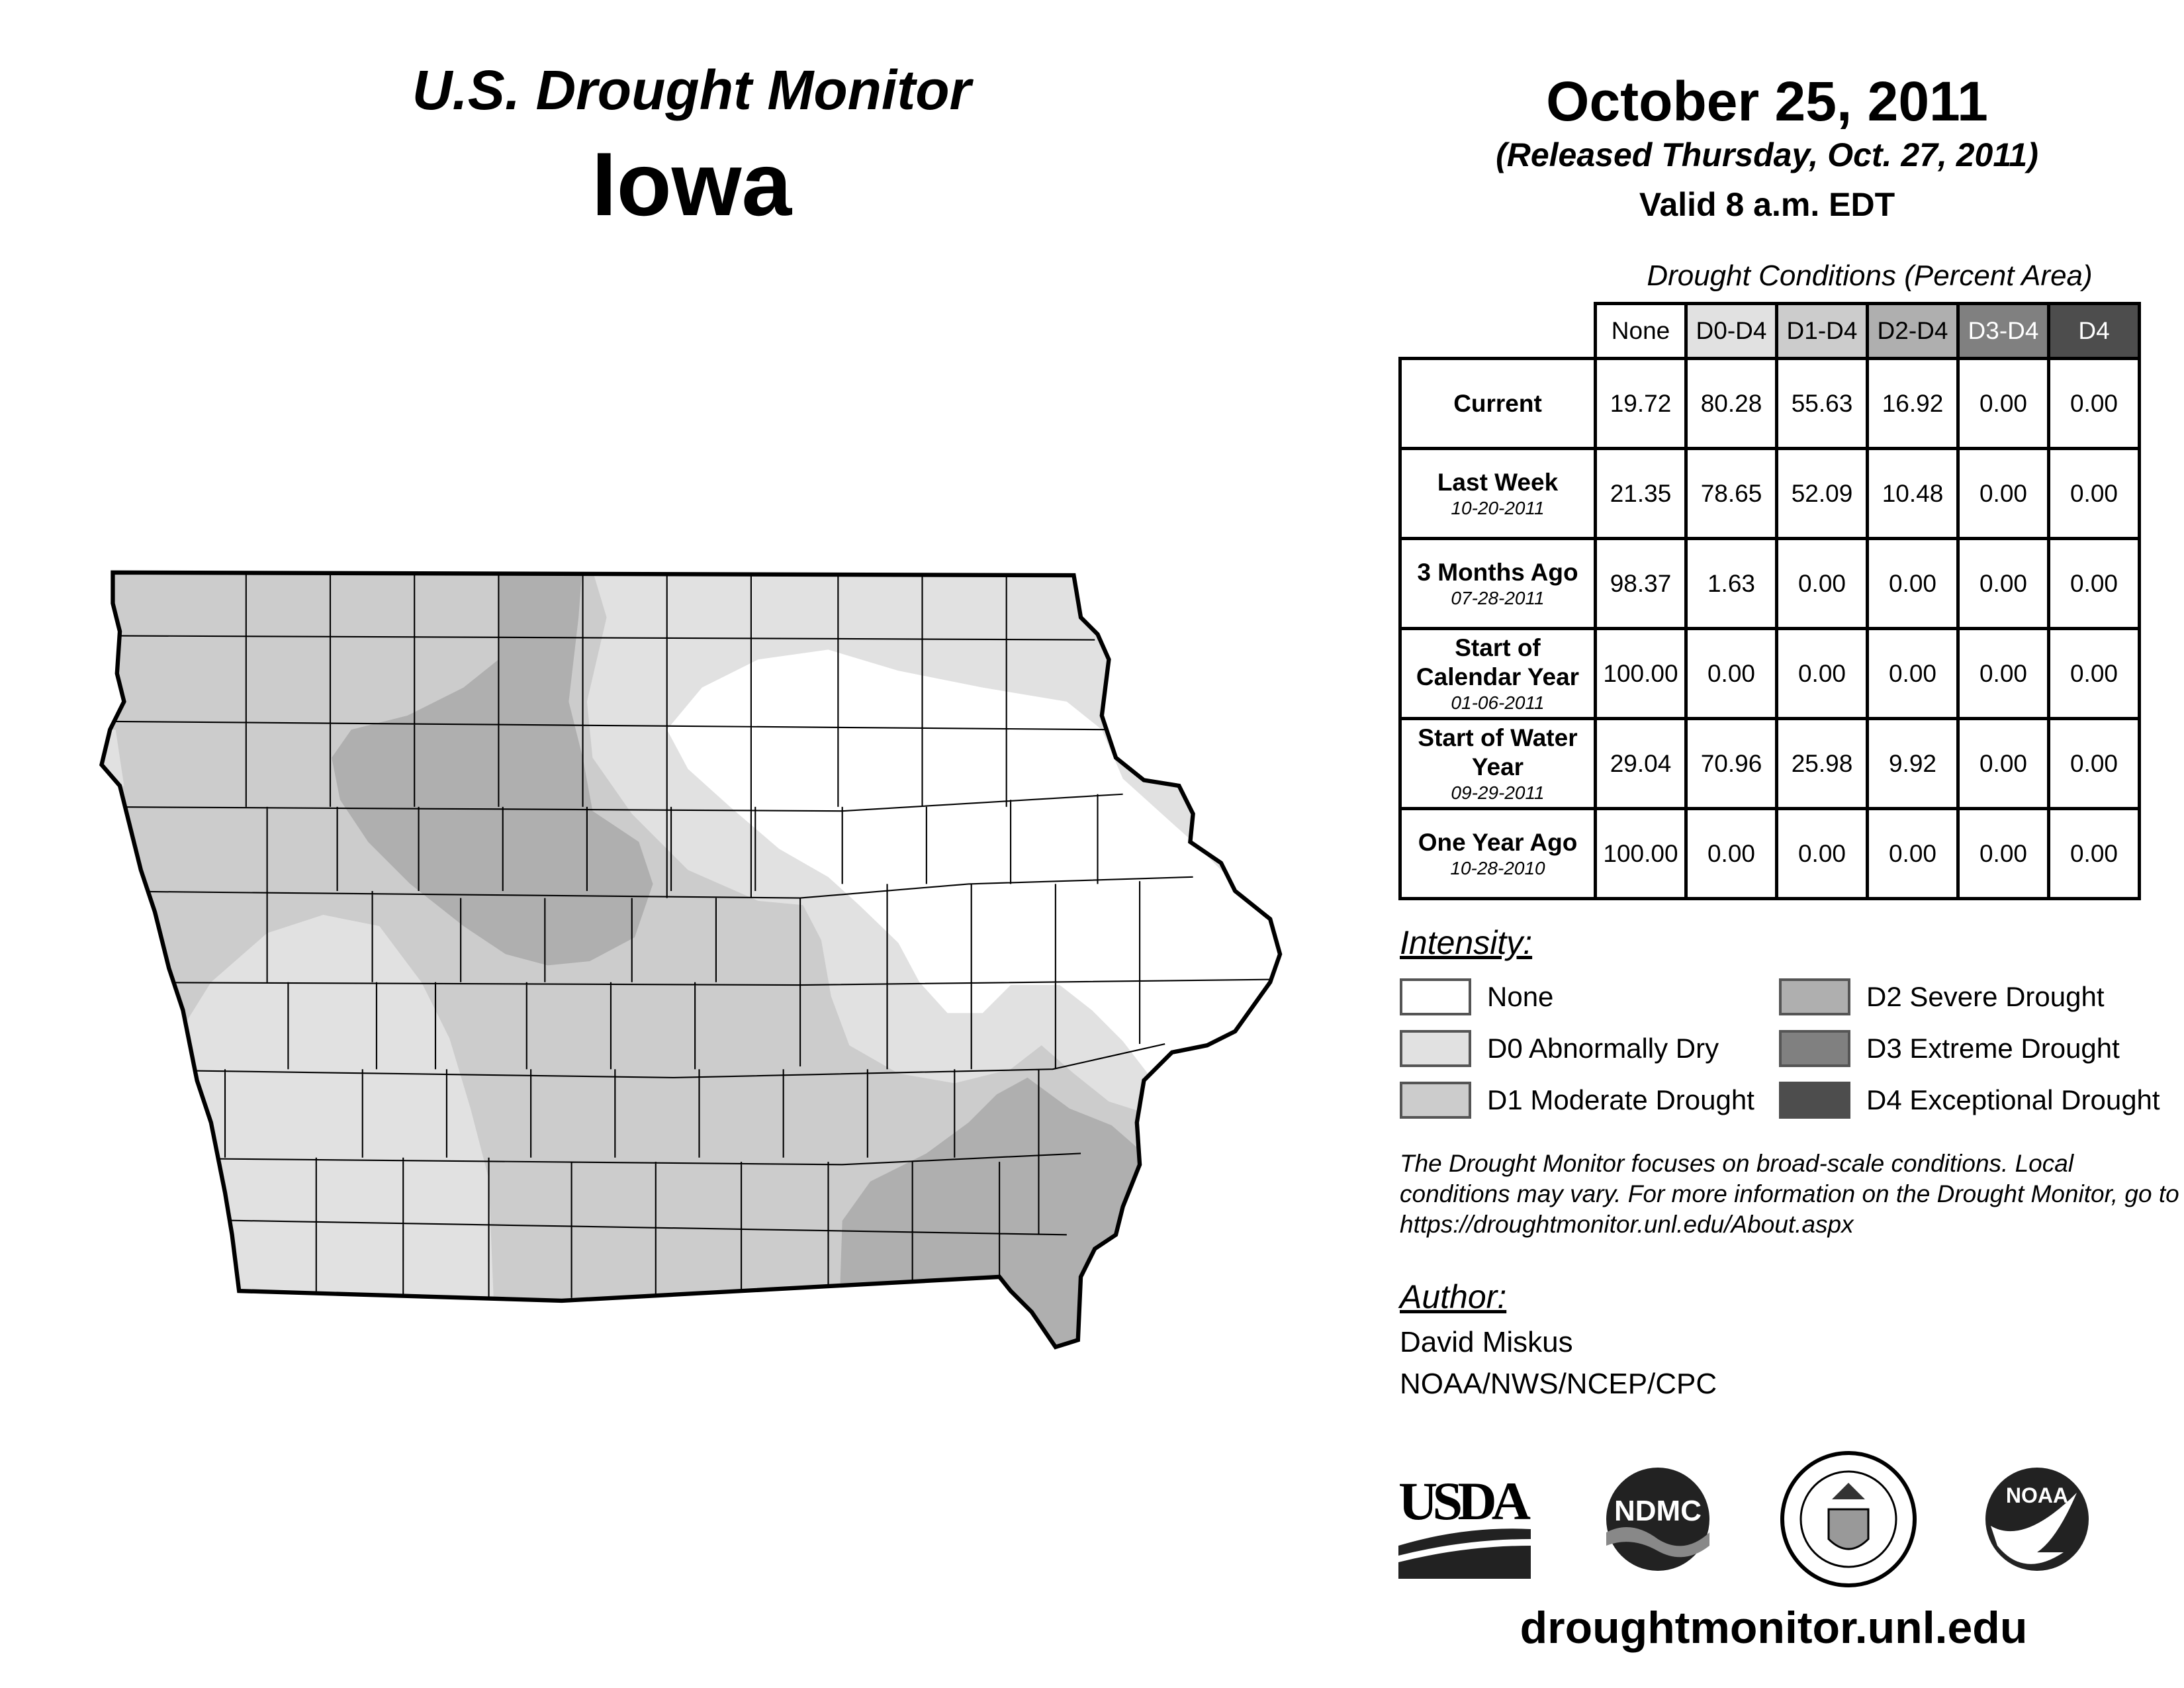 The width and height of the screenshot is (2184, 1688). I want to click on state-name: Iowa, so click(691, 184).